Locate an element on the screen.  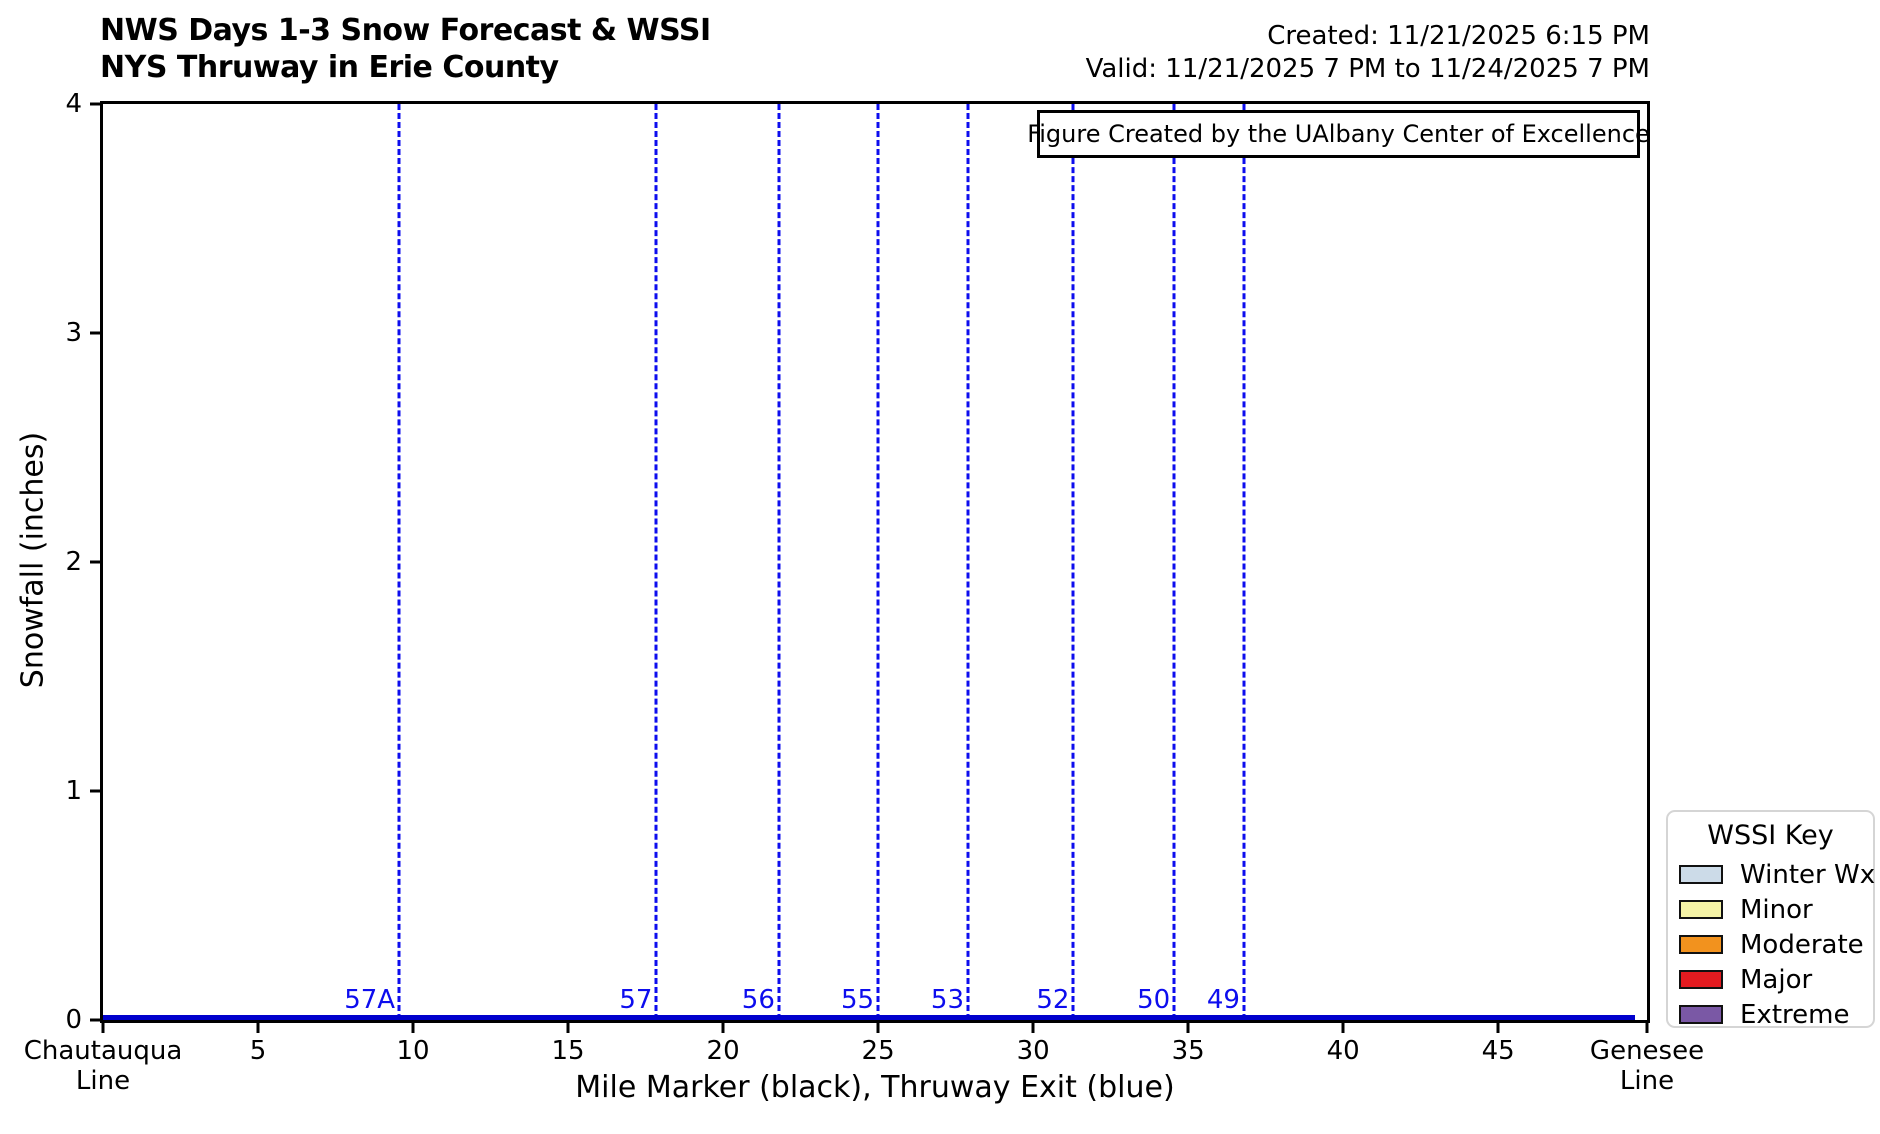
legend-swatch-winter-wx is located at coordinates (1701, 874).